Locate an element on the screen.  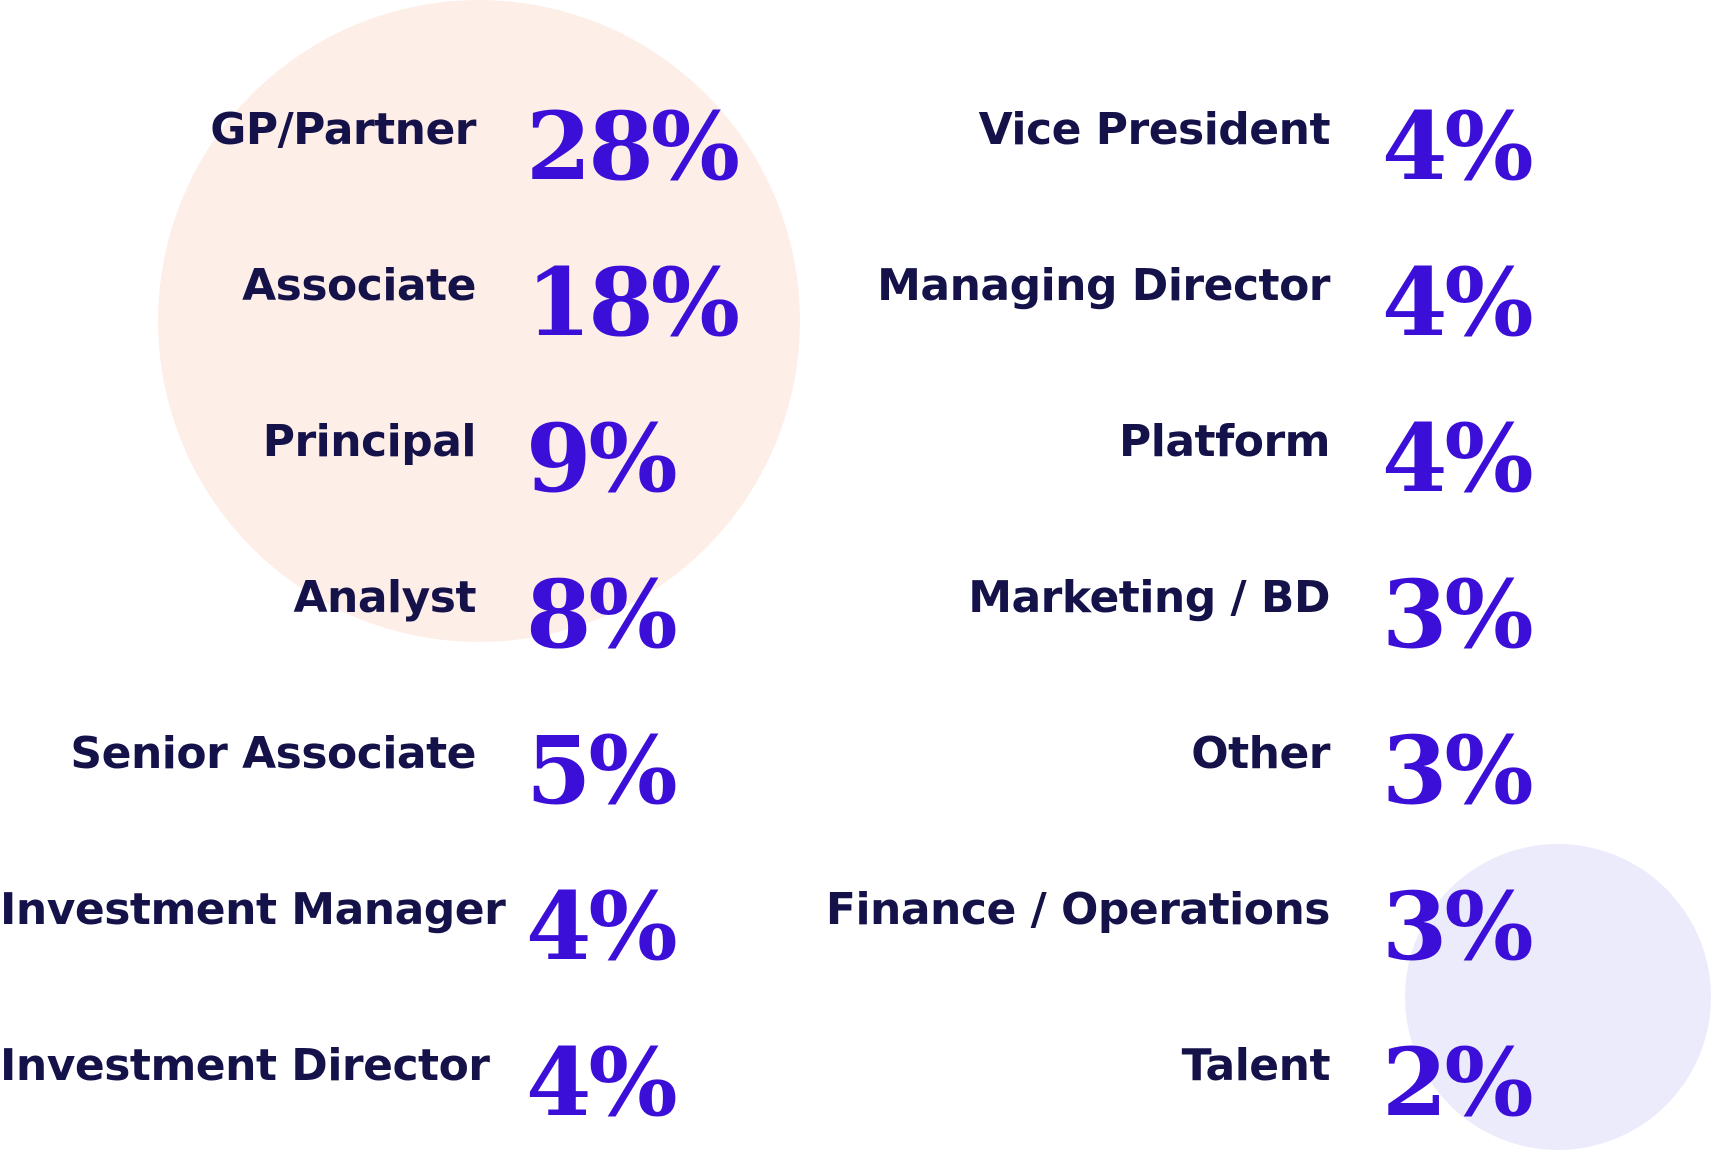
decorative-circle-lavender is located at coordinates (1558, 997).